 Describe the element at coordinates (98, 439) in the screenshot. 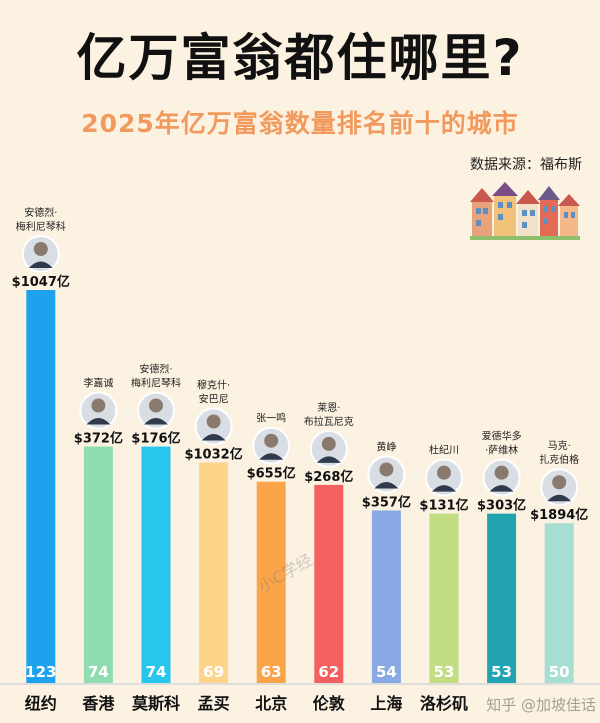

I see `wealth-label: $372亿` at that location.